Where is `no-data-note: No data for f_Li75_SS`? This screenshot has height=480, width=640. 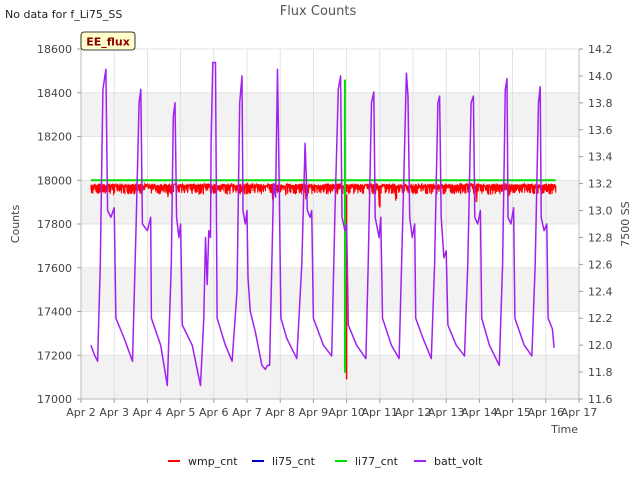 no-data-note: No data for f_Li75_SS is located at coordinates (63, 14).